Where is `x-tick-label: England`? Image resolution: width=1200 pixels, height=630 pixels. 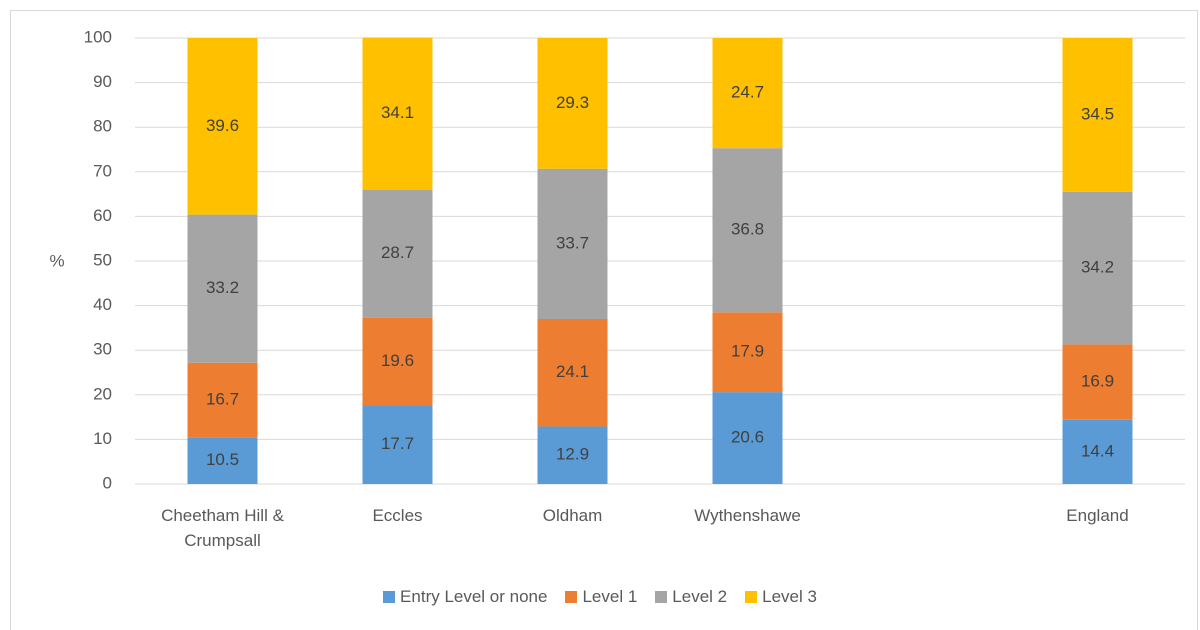
x-tick-label: England is located at coordinates (1097, 515).